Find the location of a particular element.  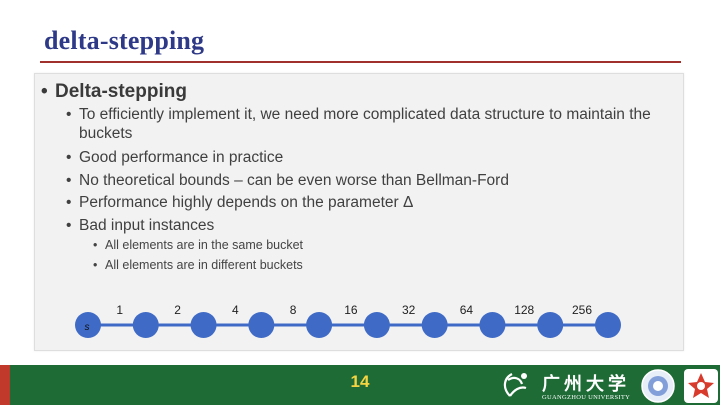

edge-weight-label: 4 is located at coordinates (235, 310).